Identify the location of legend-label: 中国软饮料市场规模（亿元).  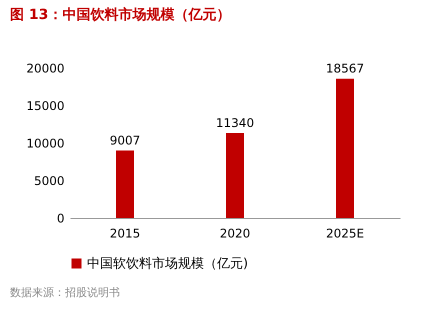
(167, 264).